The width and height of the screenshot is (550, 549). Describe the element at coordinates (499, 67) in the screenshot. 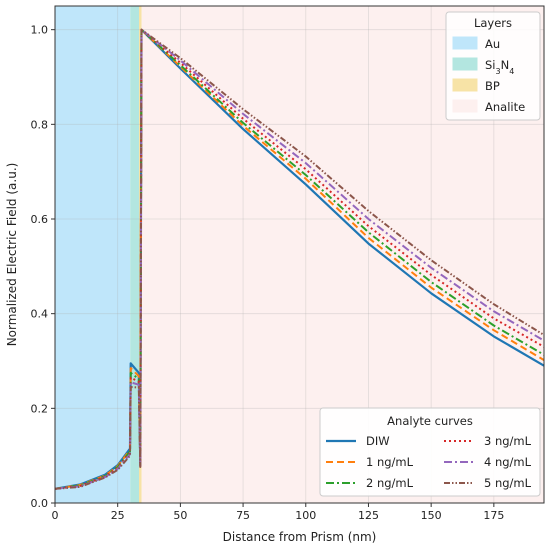

I see `legend-layer-label: Si3N4` at that location.